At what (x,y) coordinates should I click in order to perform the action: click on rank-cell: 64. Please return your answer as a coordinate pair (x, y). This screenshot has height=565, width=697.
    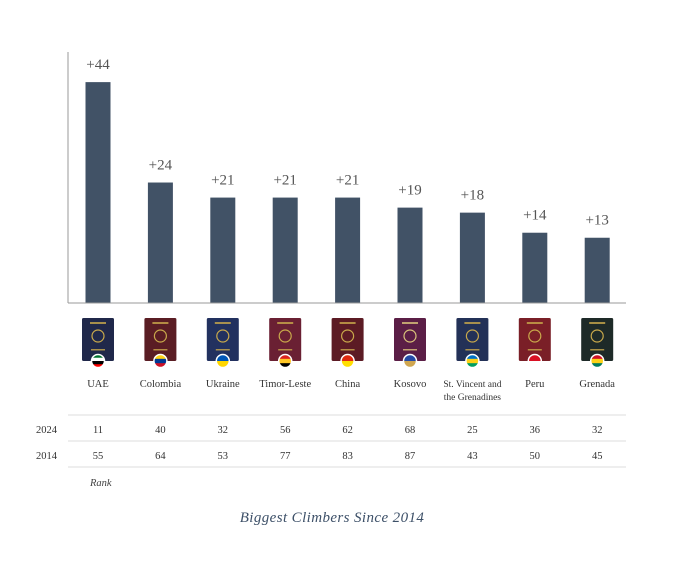
    Looking at the image, I should click on (160, 456).